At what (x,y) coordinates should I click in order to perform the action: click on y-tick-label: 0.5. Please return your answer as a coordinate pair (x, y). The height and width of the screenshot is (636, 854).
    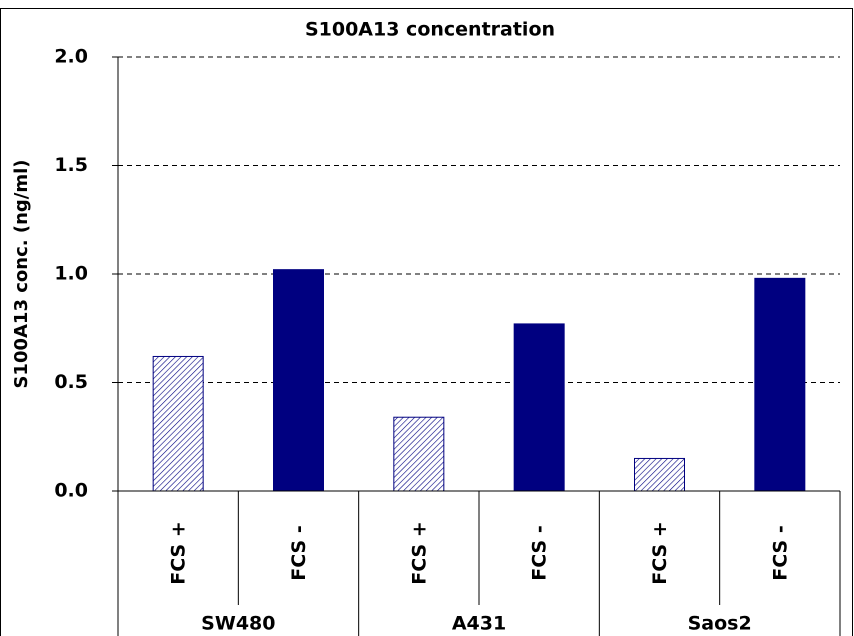
    Looking at the image, I should click on (71, 382).